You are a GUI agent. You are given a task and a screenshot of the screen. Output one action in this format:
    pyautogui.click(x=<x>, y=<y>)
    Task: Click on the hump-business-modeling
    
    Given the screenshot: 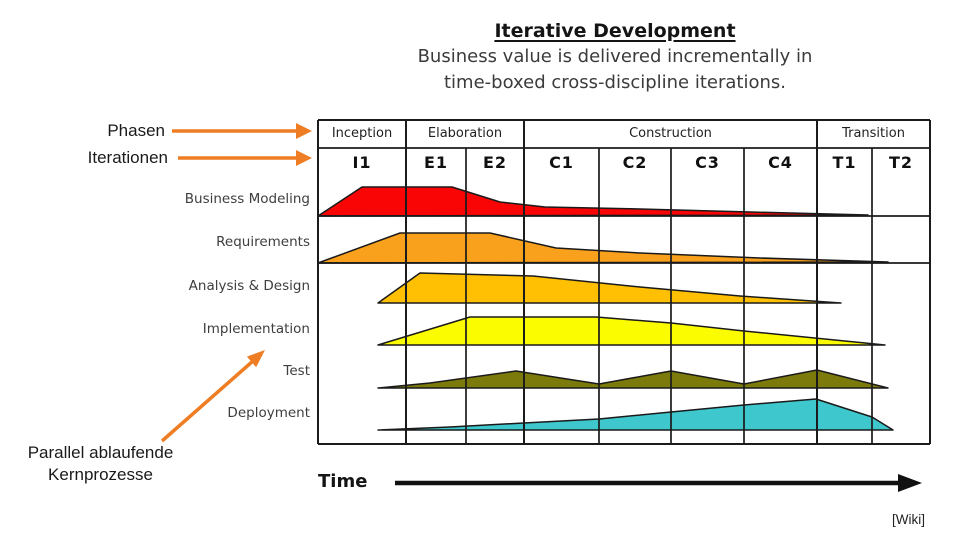 What is the action you would take?
    pyautogui.click(x=593, y=201)
    